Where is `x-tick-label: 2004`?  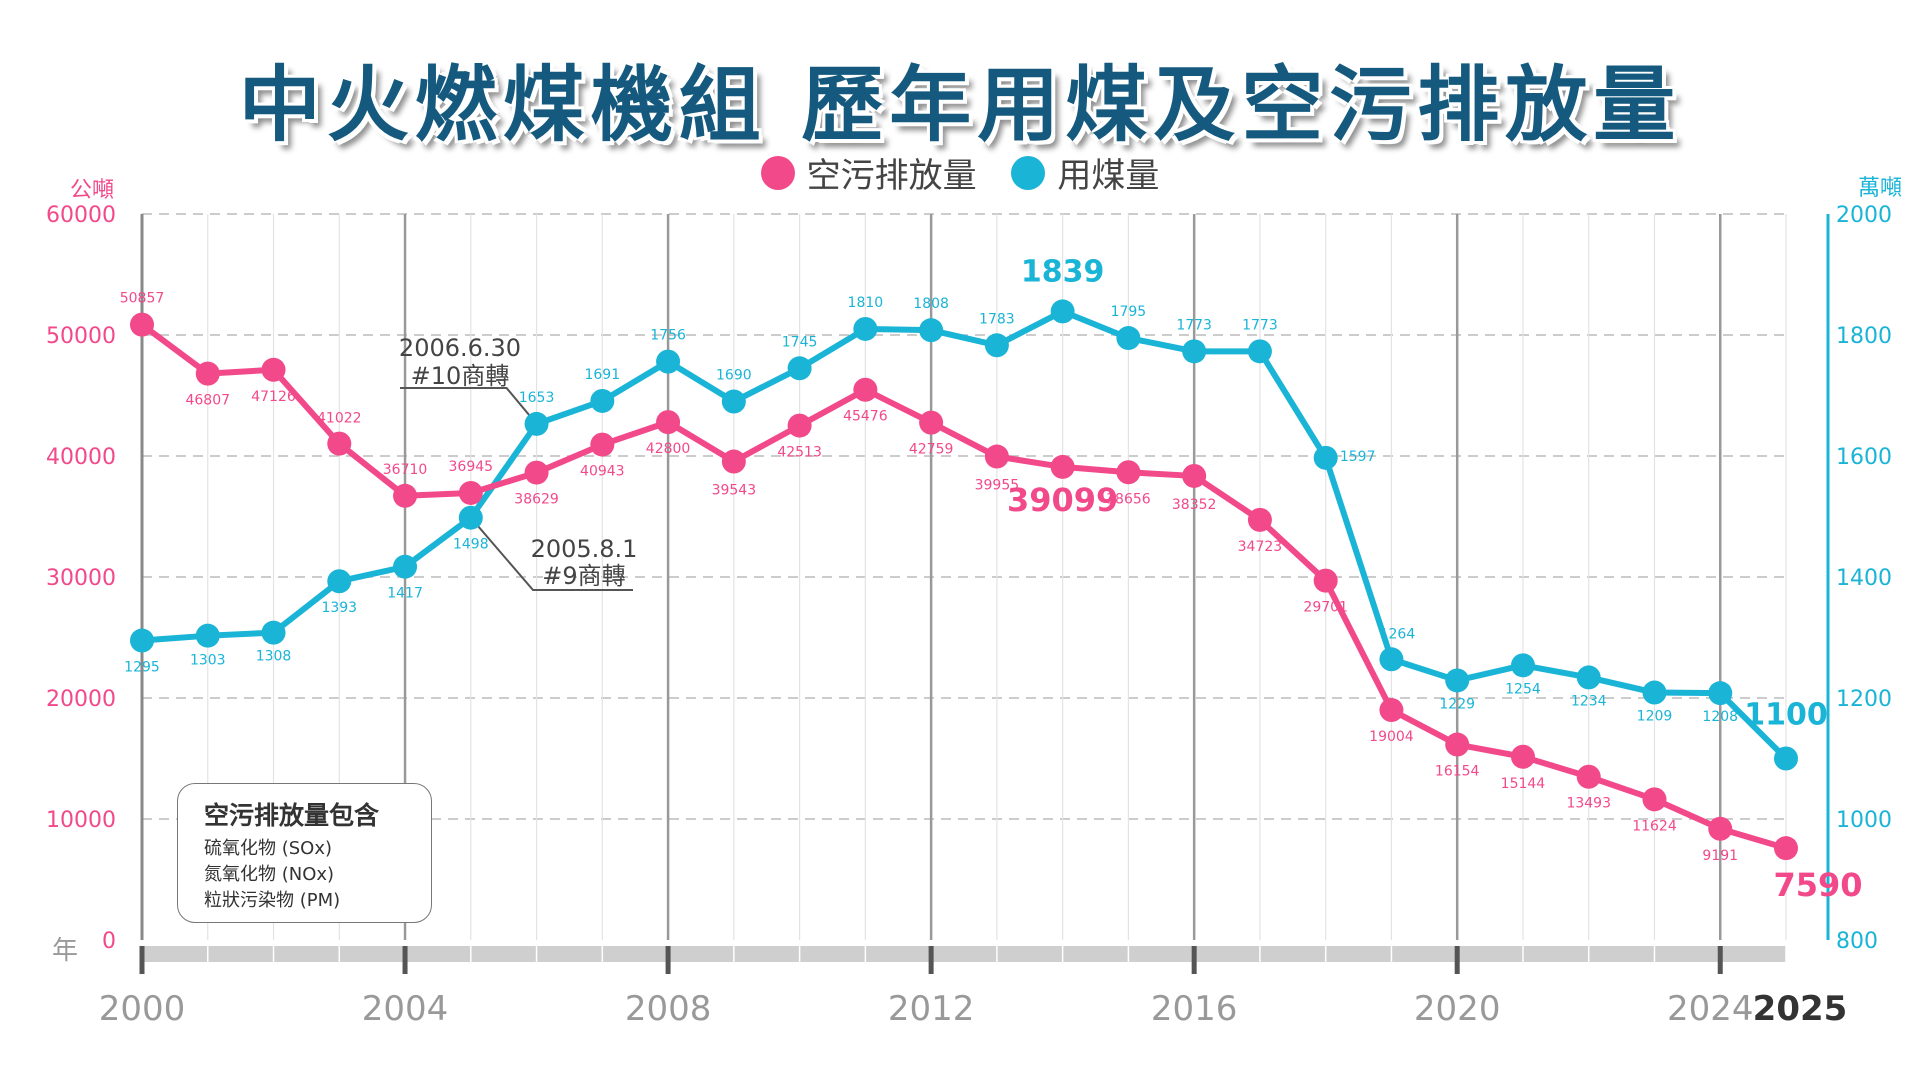
x-tick-label: 2004 is located at coordinates (405, 1009).